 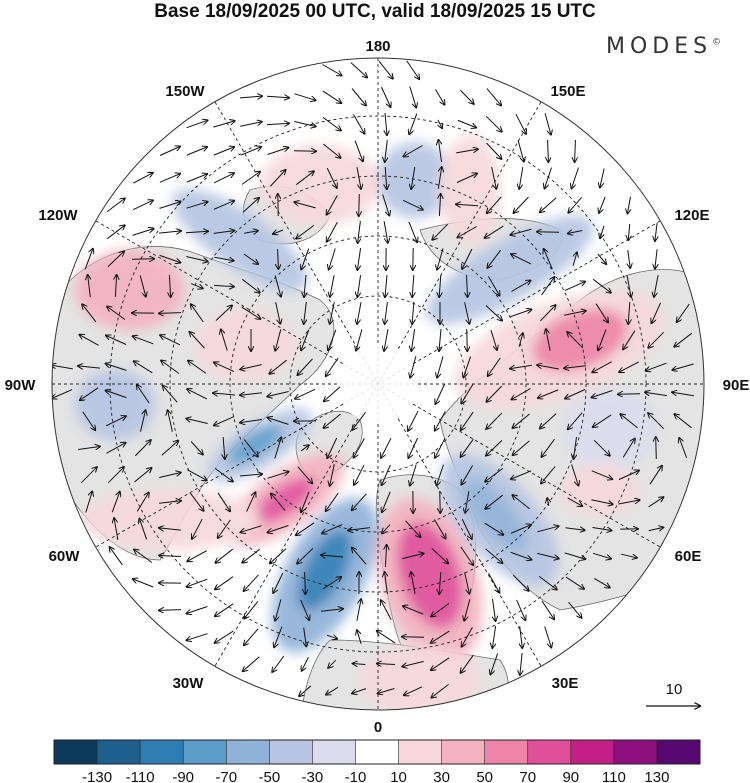 I want to click on colorbar-tick-label: -30, so click(x=313, y=776).